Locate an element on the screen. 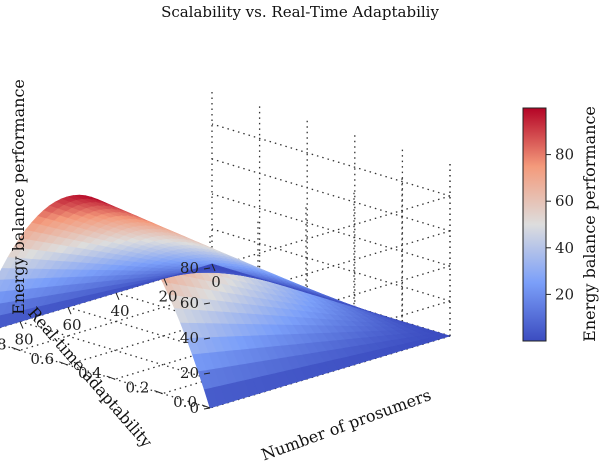  y-axis-label: Real-time adaptability is located at coordinates (90, 377).